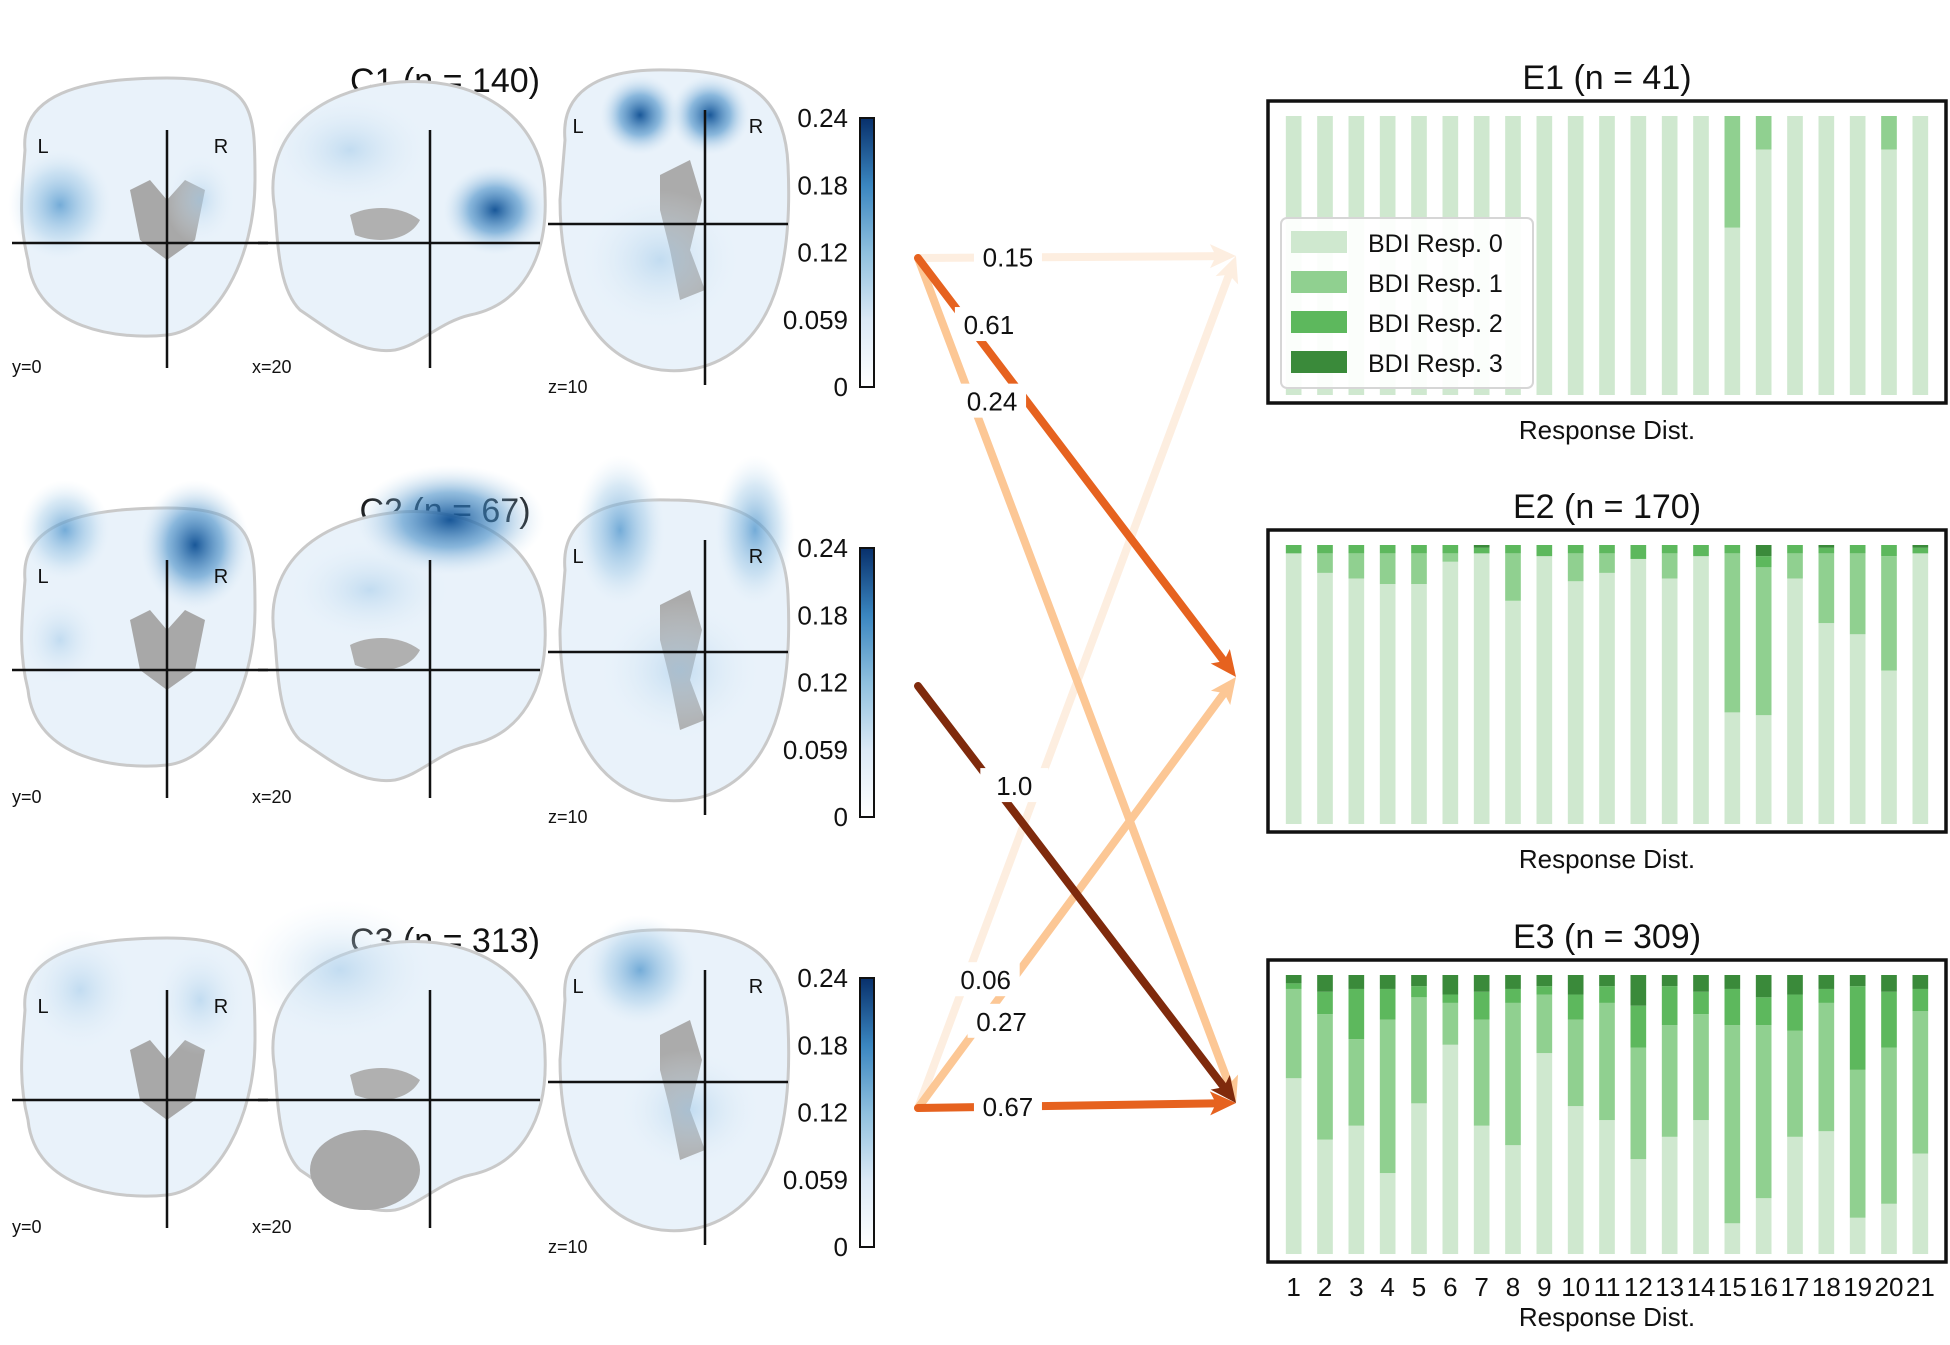  Describe the element at coordinates (385, 224) in the screenshot. I see `sagittal-ventricle` at that location.